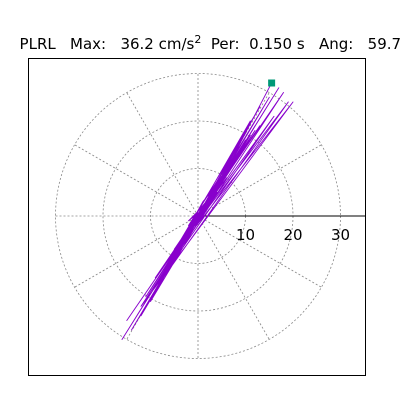  I want to click on tick-label-20: 20, so click(292, 235).